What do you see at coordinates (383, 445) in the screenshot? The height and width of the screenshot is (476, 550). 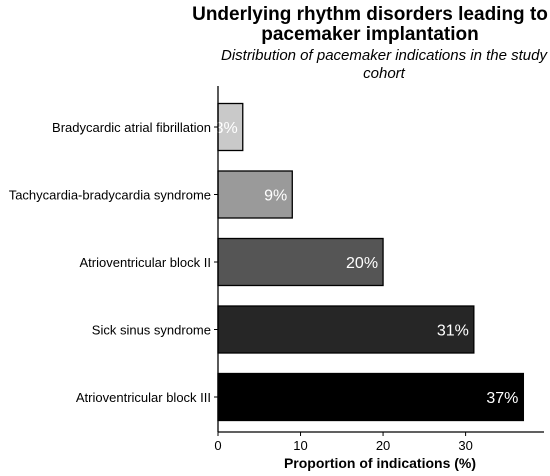 I see `x-tick-label-20: 20` at bounding box center [383, 445].